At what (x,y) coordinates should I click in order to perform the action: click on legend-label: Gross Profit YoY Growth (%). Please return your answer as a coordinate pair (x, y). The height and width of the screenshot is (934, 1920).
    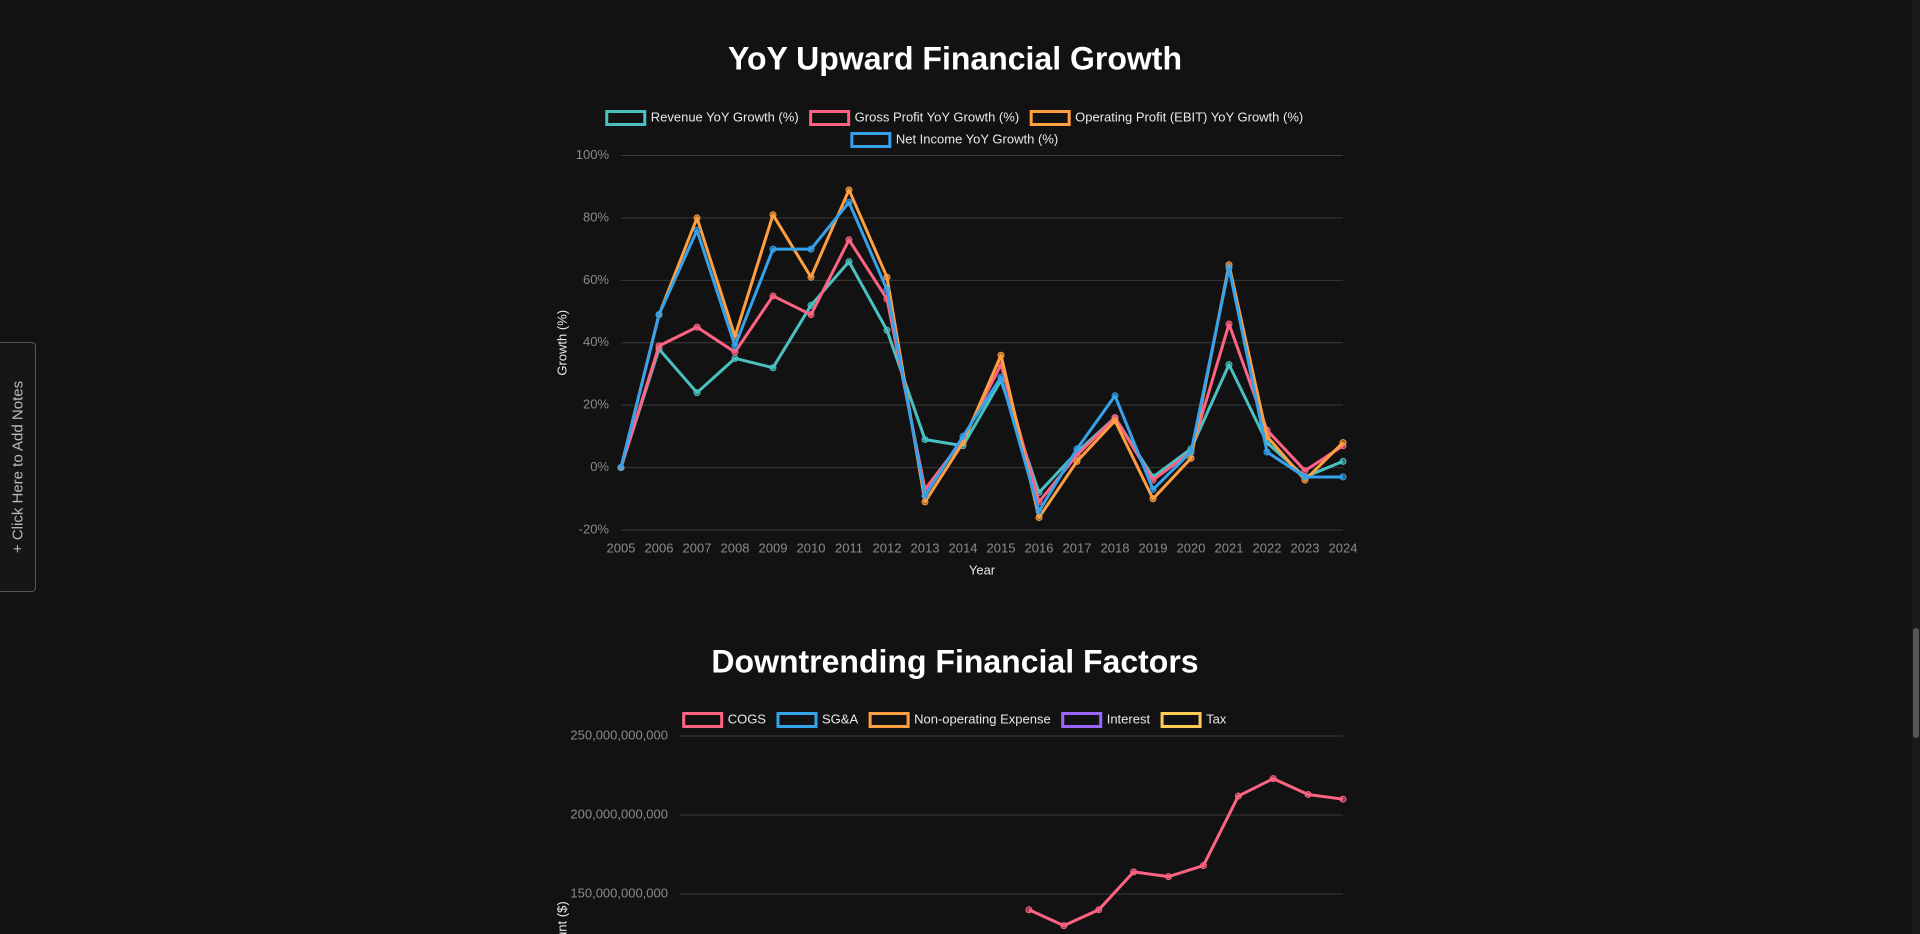
    Looking at the image, I should click on (937, 116).